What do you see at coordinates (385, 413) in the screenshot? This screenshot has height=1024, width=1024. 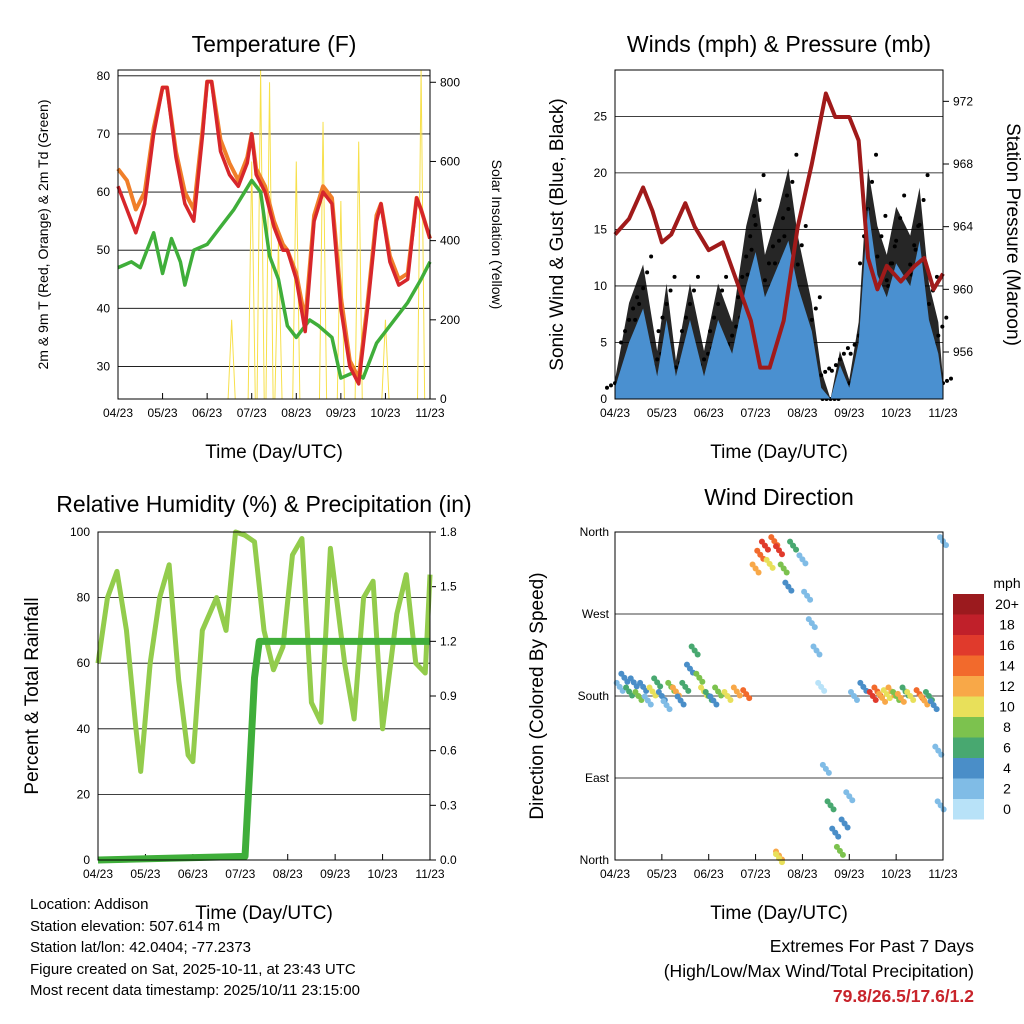 I see `x-tick-label: 10/23` at bounding box center [385, 413].